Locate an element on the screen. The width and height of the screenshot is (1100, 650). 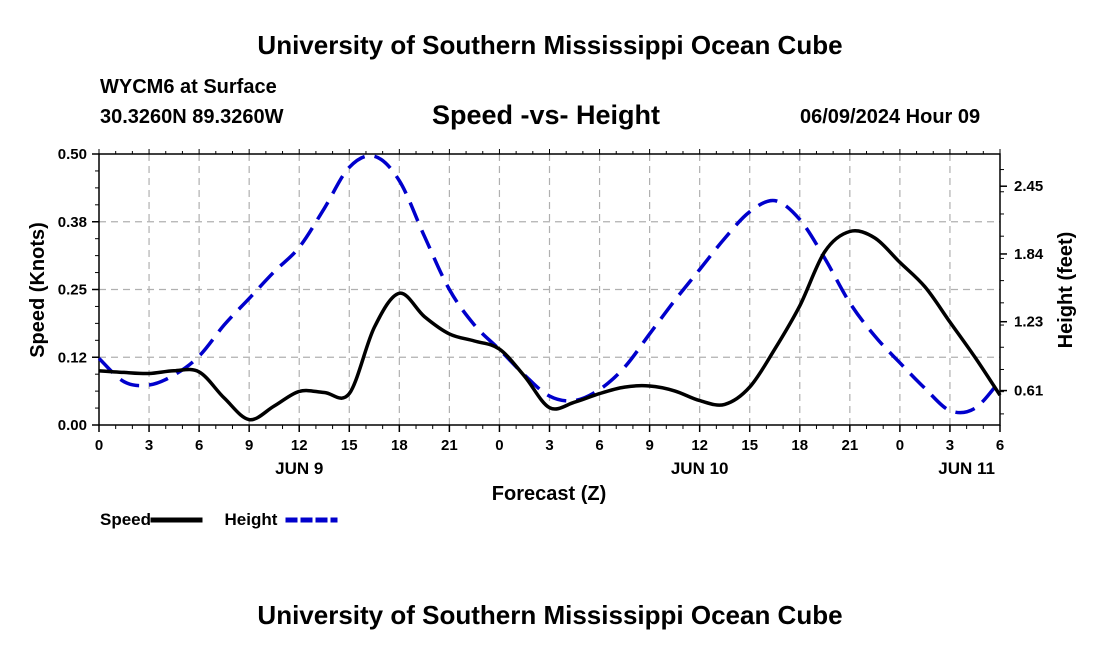
x-axis-label: Forecast (Z) is located at coordinates (549, 494).